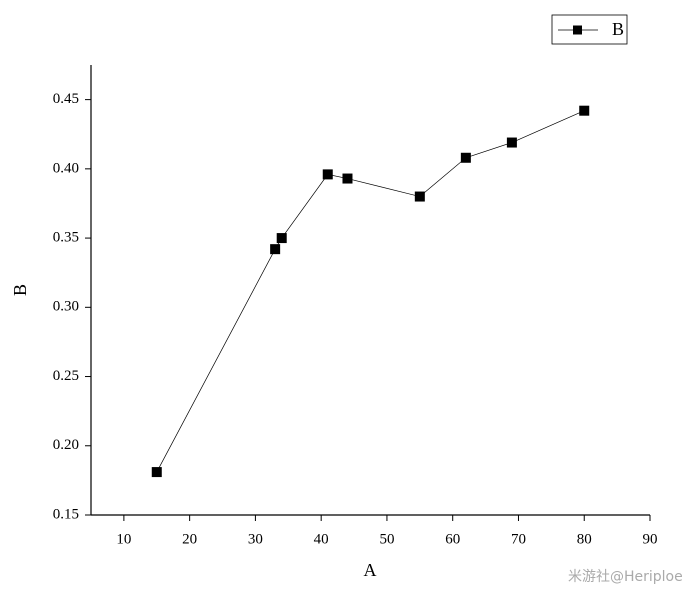 The width and height of the screenshot is (700, 600). I want to click on legend-label: B, so click(618, 29).